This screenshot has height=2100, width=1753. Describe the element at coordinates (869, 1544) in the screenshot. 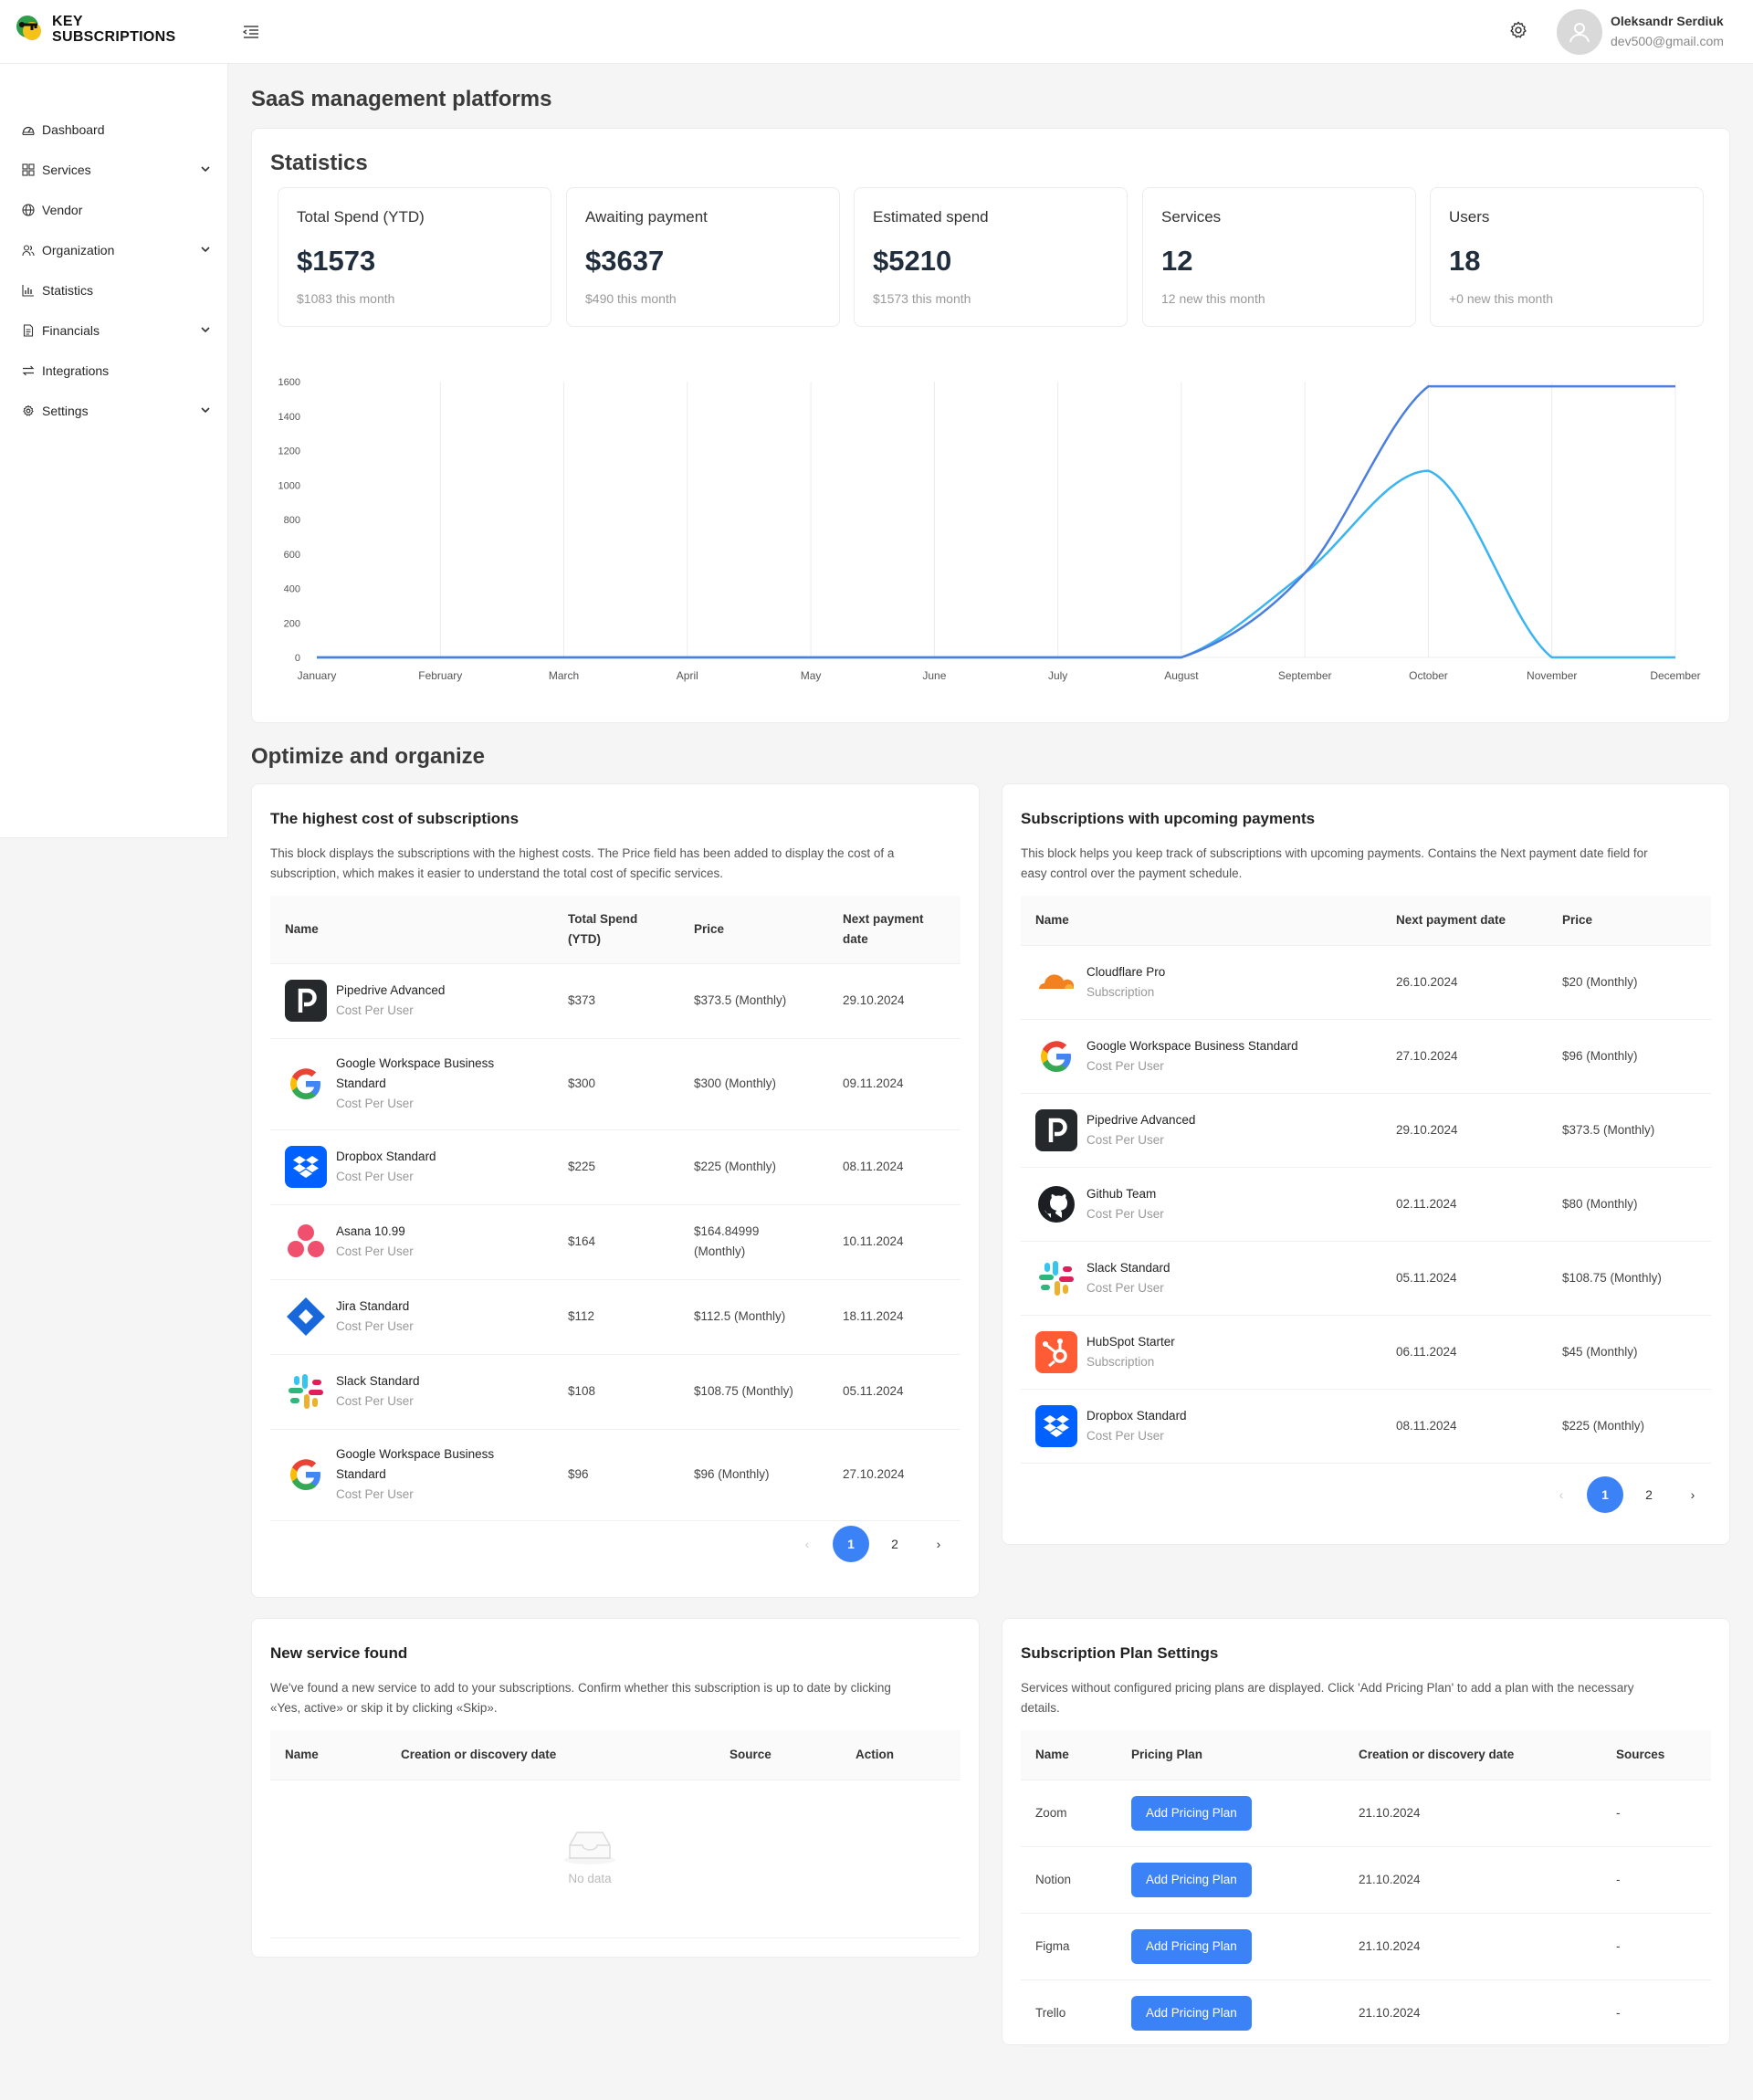

I see `pagination: ‹ 1 2 ›` at that location.